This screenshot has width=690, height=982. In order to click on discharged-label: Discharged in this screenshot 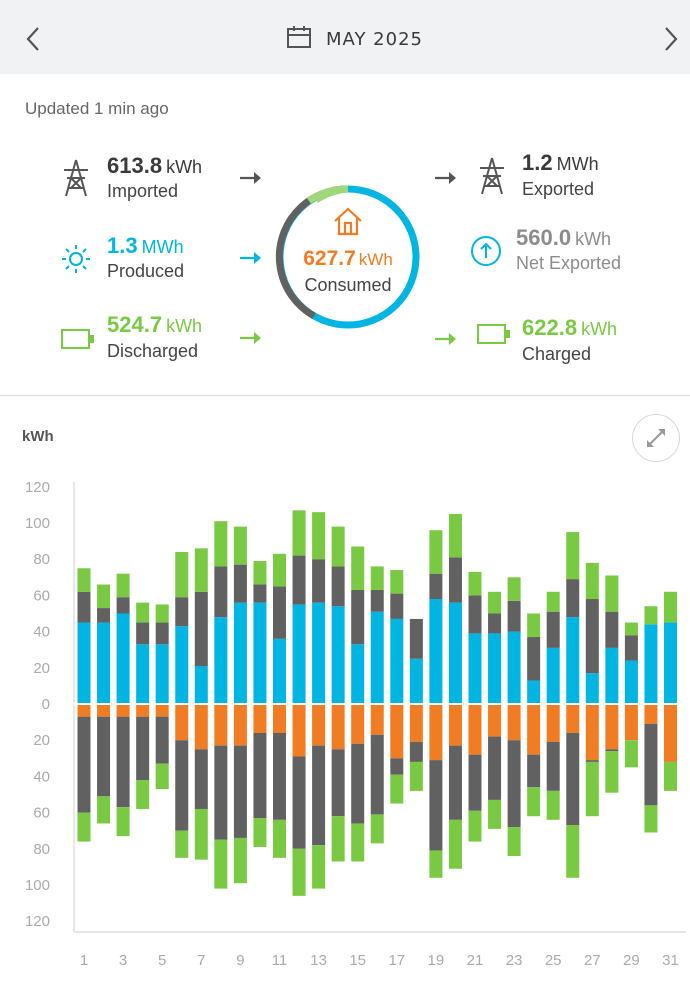, I will do `click(153, 351)`.